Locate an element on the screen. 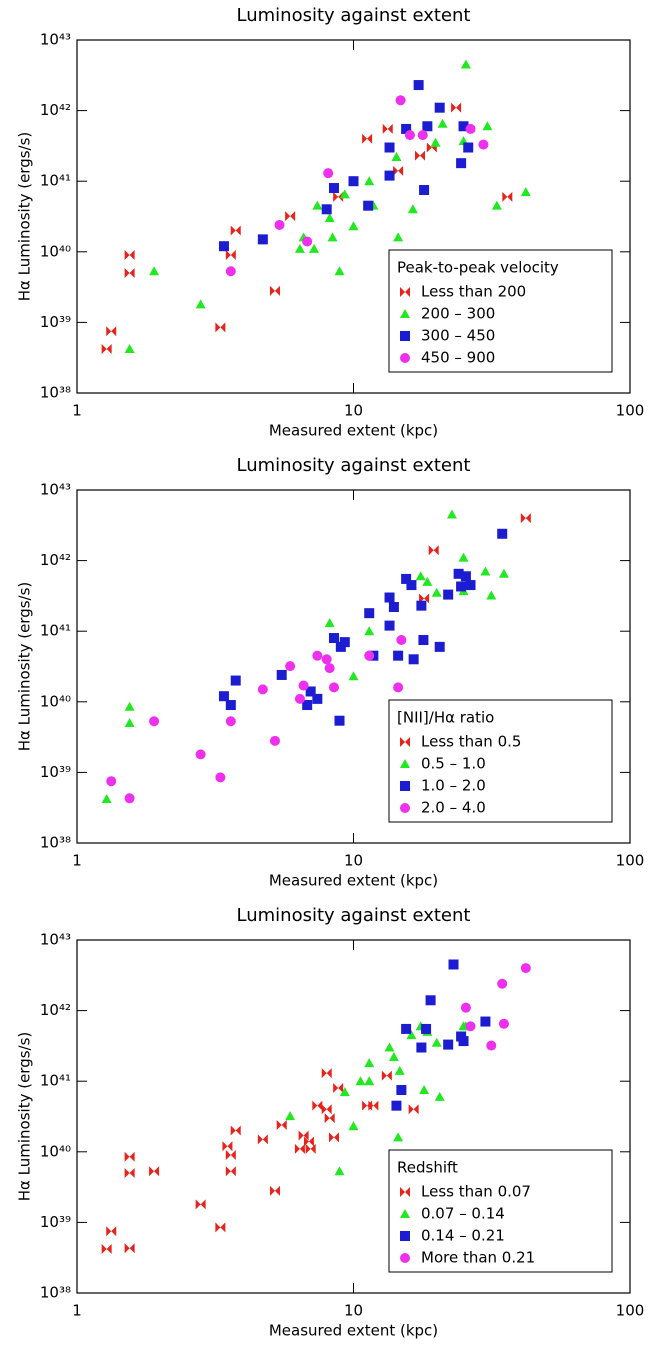 This screenshot has width=665, height=1348. y-tick-label: 10³⁸ is located at coordinates (55, 1293).